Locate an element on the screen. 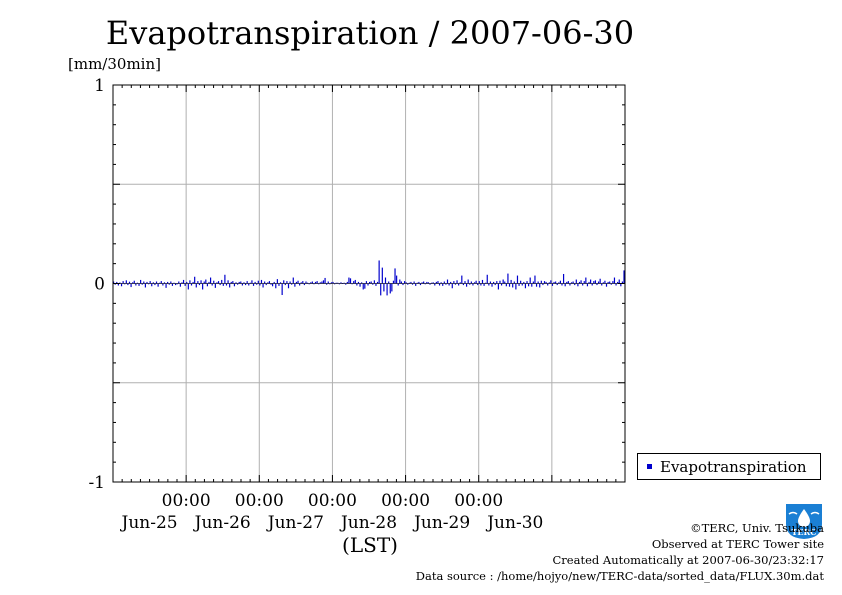  observed-text: Observed at TERC Tower site is located at coordinates (737, 544).